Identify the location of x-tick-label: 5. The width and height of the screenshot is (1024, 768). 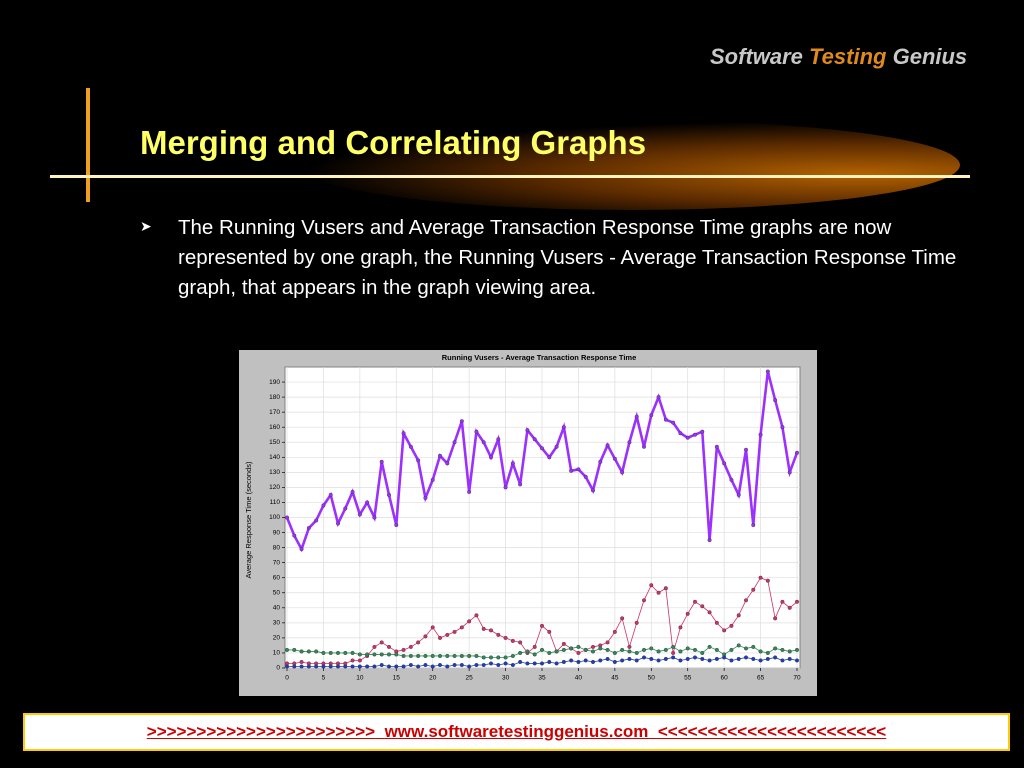
(324, 678).